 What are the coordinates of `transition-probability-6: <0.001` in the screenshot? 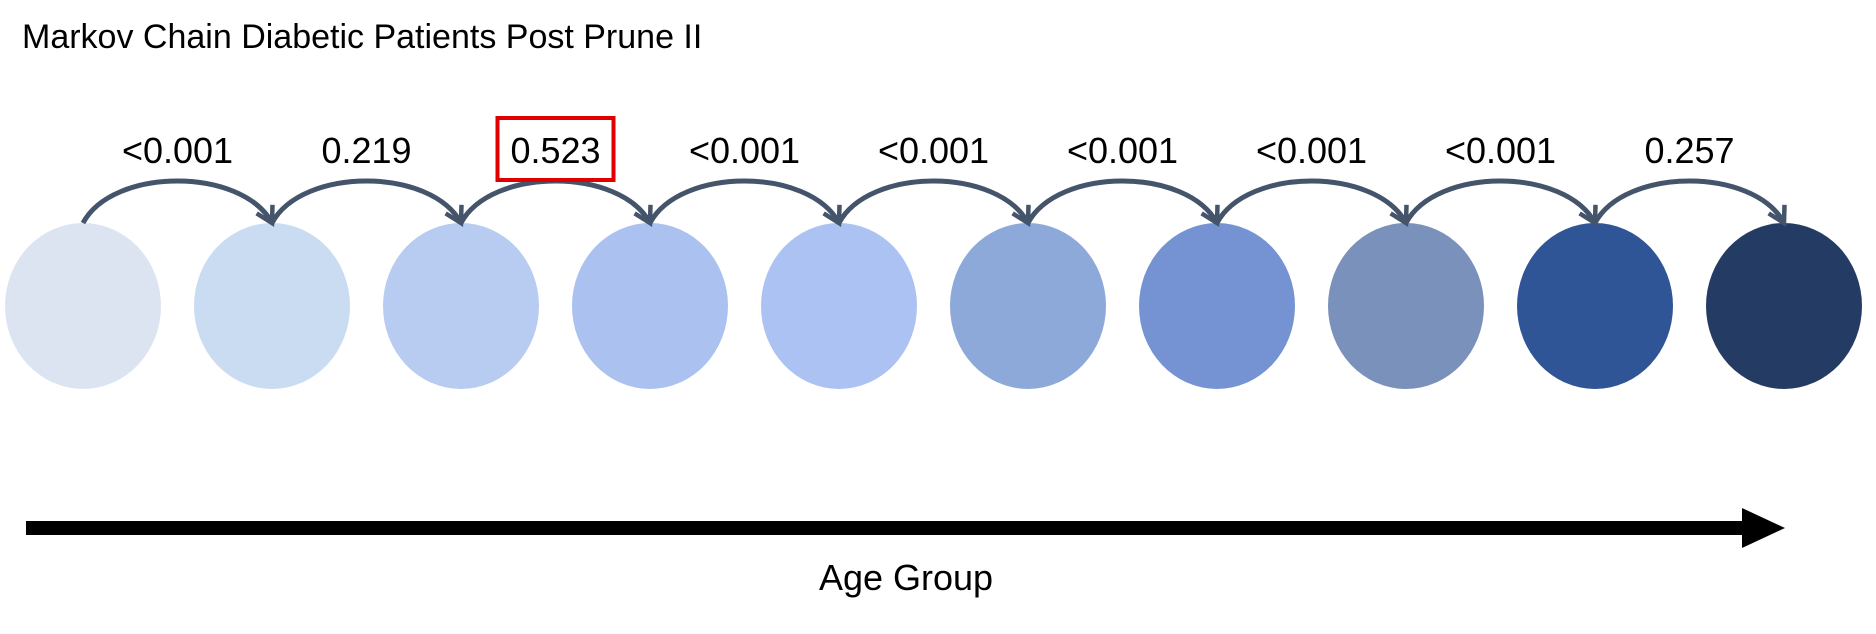 It's located at (1122, 150).